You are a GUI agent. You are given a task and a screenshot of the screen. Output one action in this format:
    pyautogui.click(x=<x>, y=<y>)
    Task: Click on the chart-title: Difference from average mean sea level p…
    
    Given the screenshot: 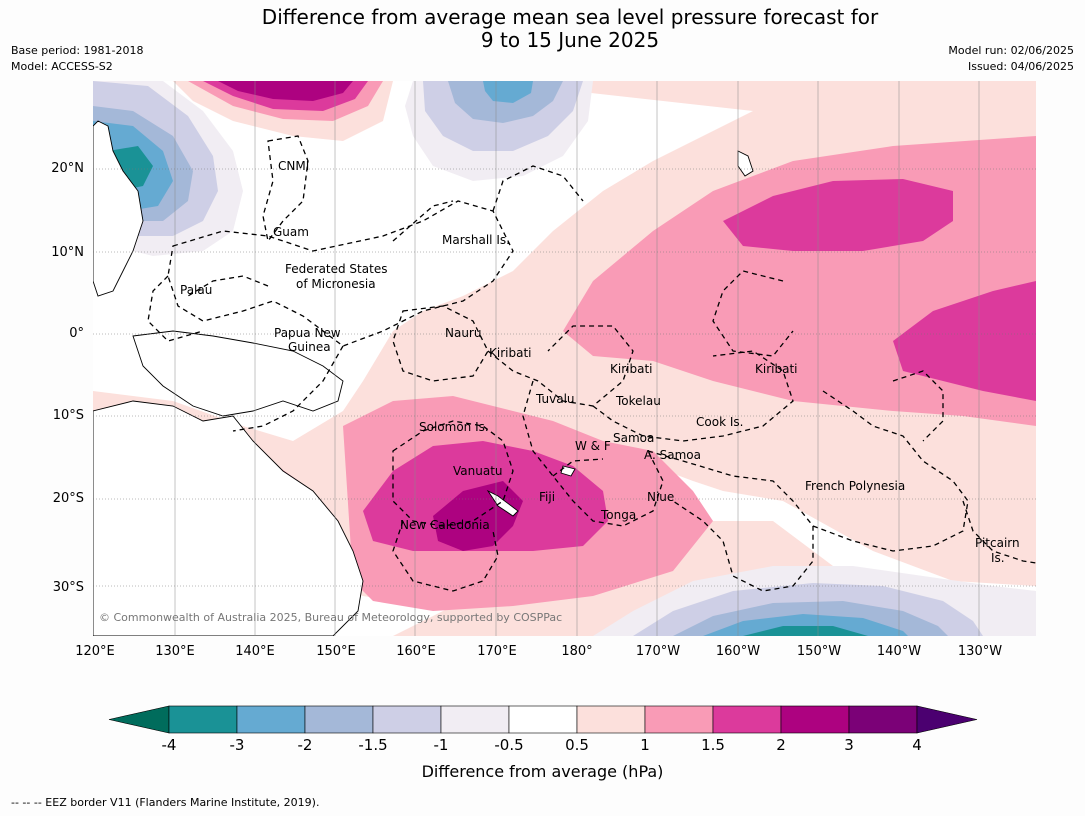 What is the action you would take?
    pyautogui.click(x=542, y=29)
    